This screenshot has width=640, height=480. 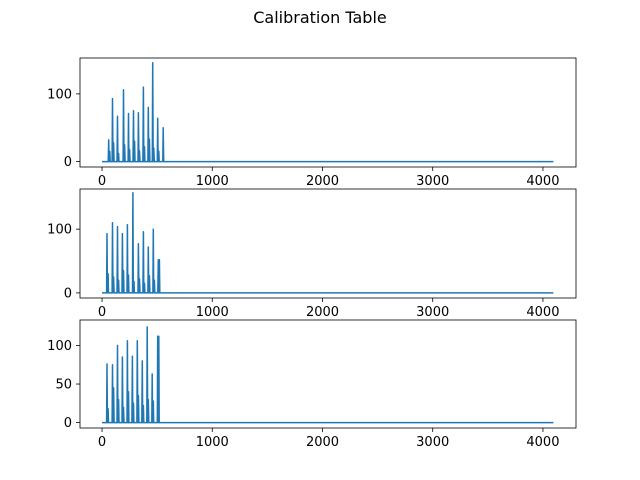 I want to click on figure-title: Calibration Table, so click(x=320, y=17).